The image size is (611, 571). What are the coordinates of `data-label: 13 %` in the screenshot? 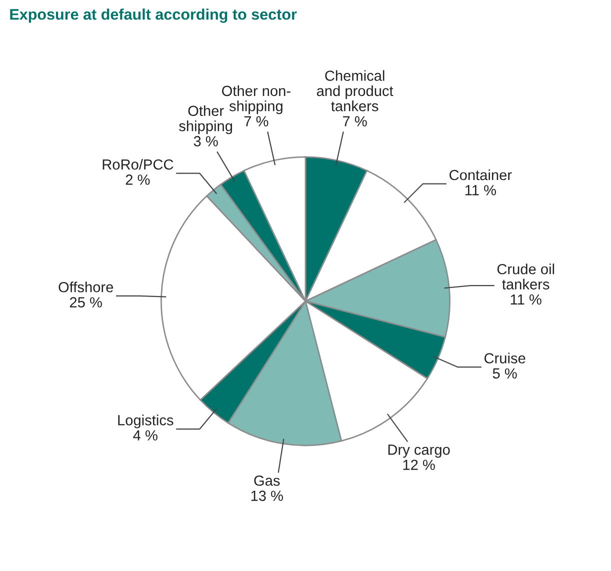 It's located at (267, 495).